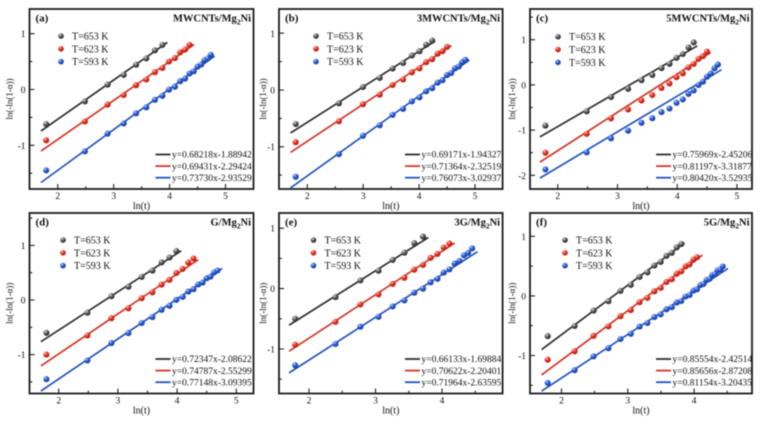 Image resolution: width=762 pixels, height=425 pixels. What do you see at coordinates (713, 372) in the screenshot?
I see `svg-text: y=0.85656x-2.87208` at bounding box center [713, 372].